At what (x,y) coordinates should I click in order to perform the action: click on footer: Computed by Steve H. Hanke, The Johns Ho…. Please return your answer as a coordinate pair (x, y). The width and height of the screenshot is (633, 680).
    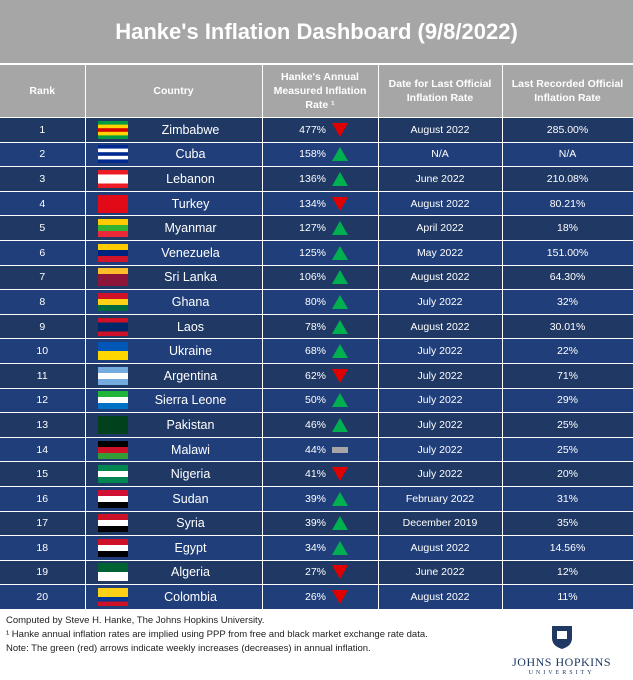
    Looking at the image, I should click on (217, 635).